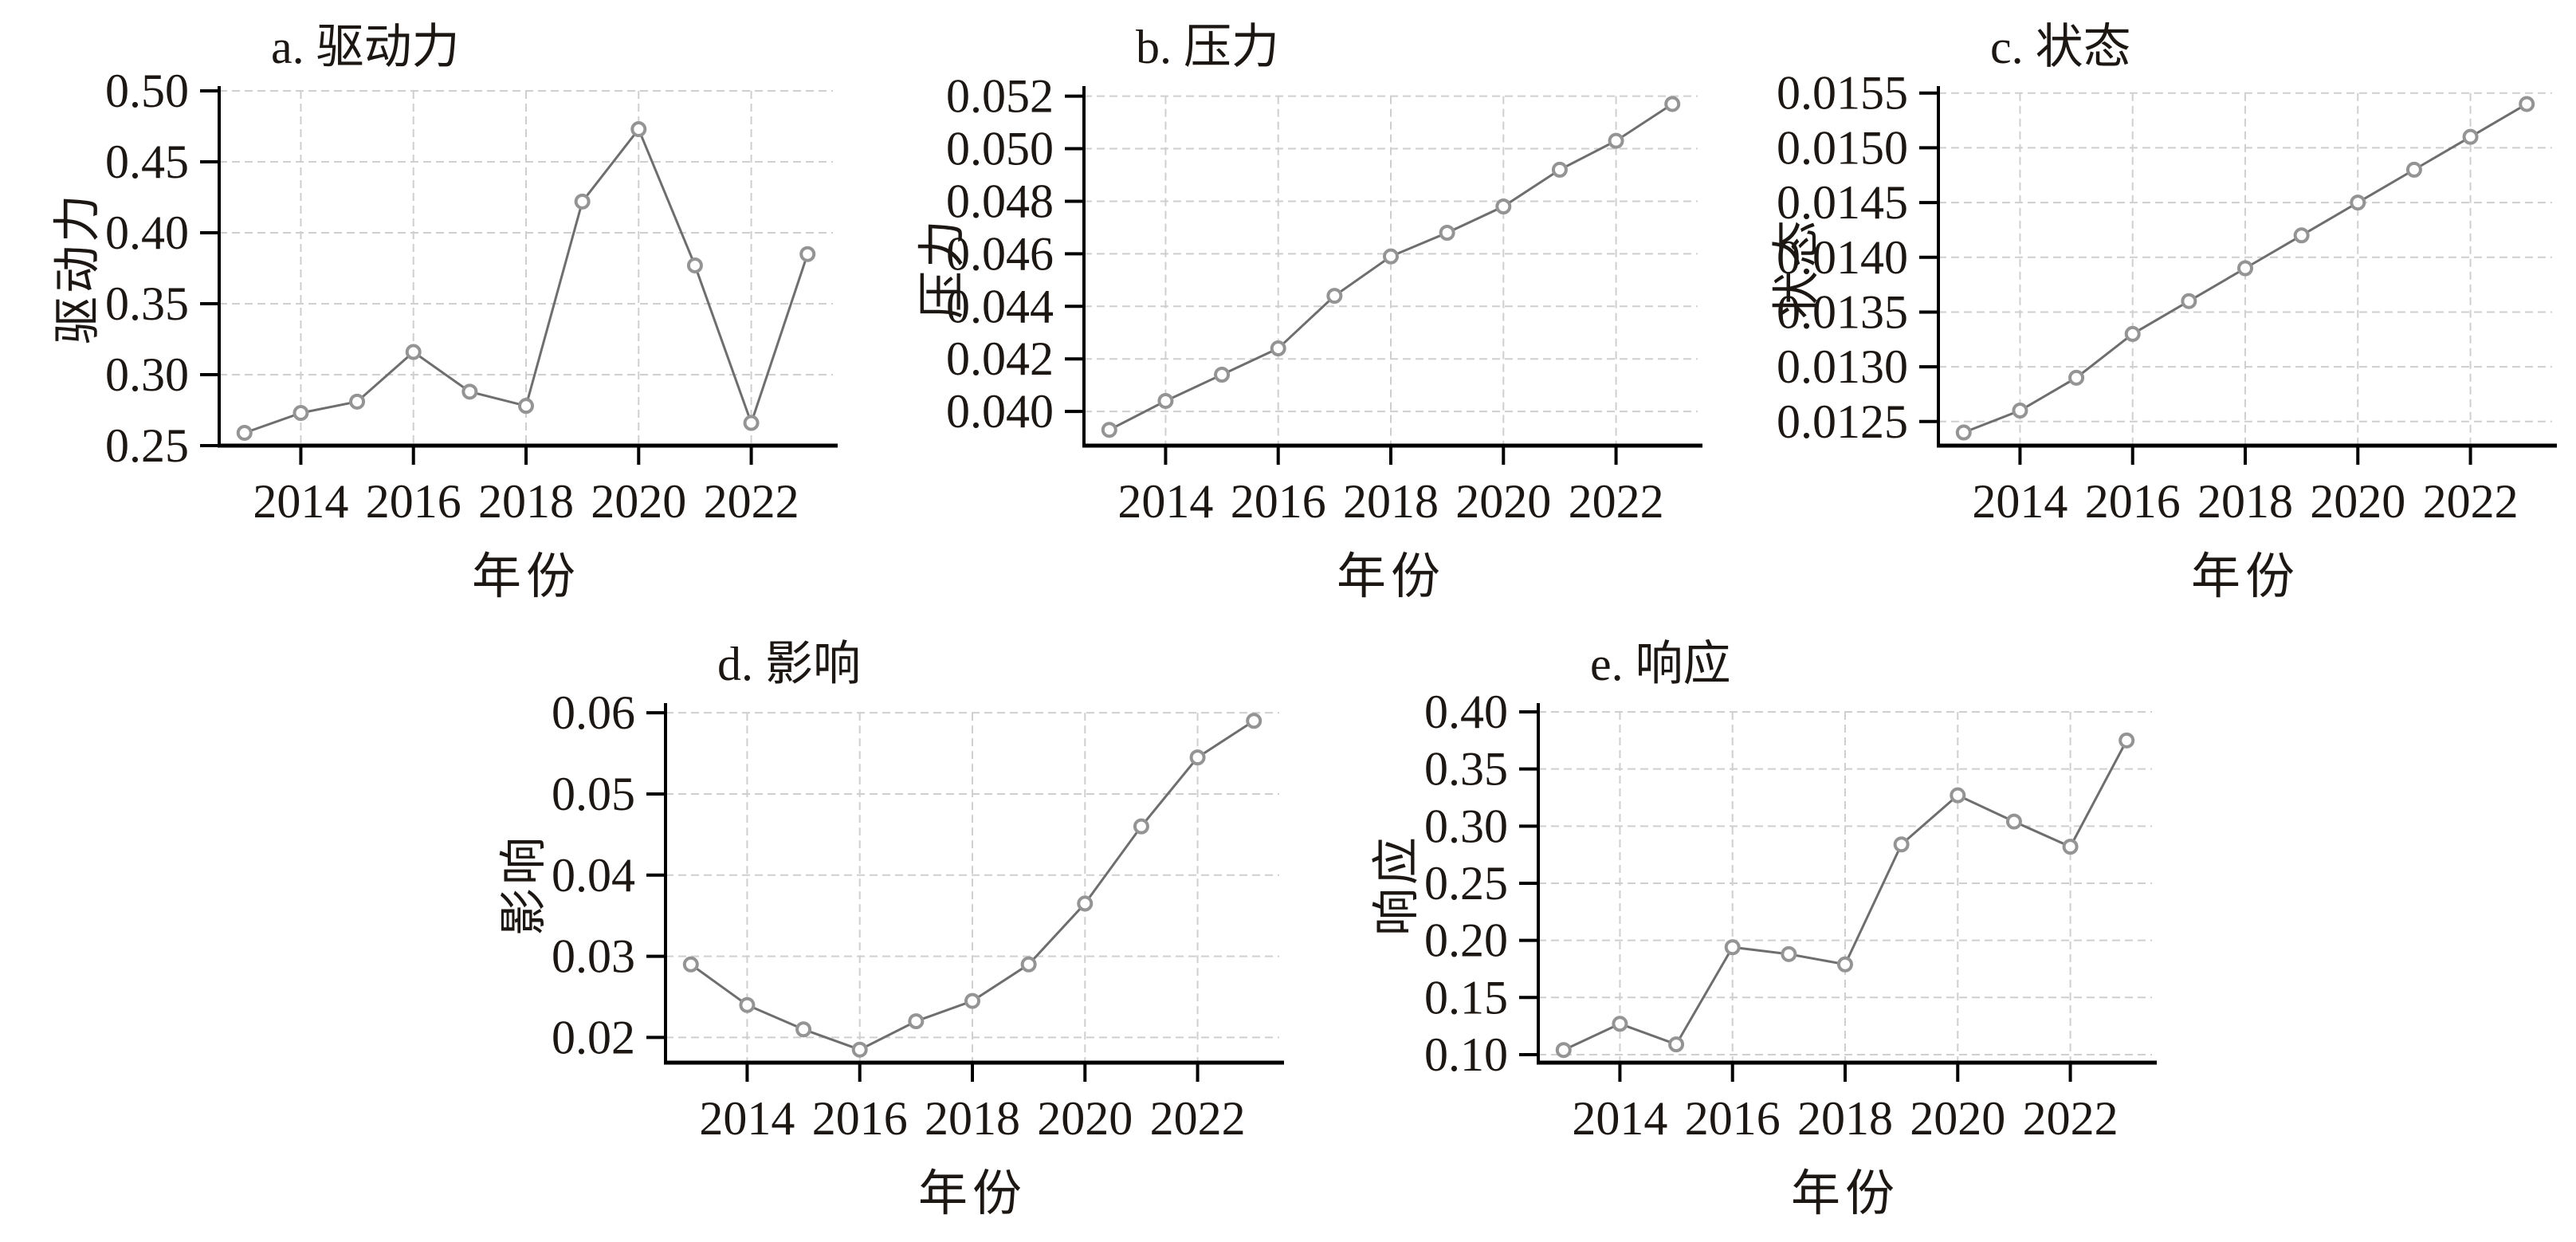 Image resolution: width=2576 pixels, height=1242 pixels. What do you see at coordinates (943, 268) in the screenshot?
I see `y-axis-label: 压力` at bounding box center [943, 268].